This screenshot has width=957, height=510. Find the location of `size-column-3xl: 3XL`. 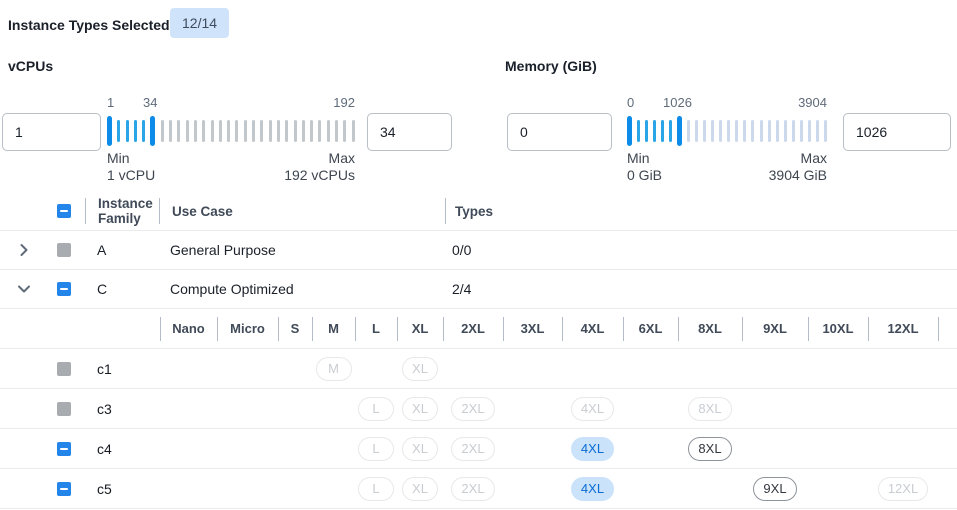

size-column-3xl: 3XL is located at coordinates (532, 328).